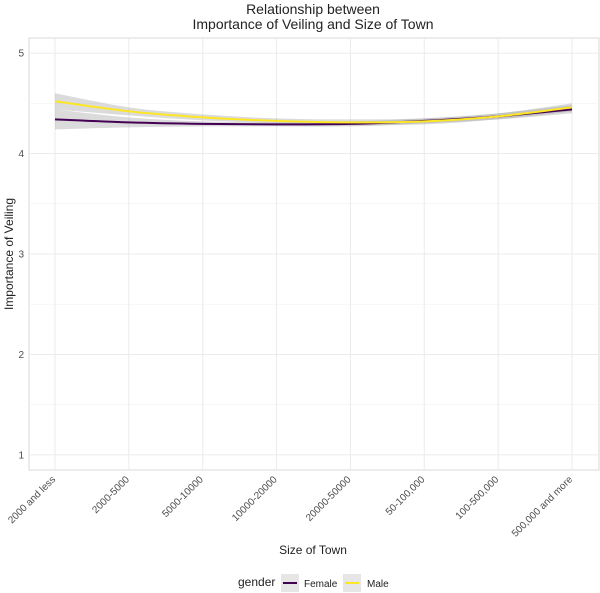  Describe the element at coordinates (21, 154) in the screenshot. I see `y-tick-label: 4` at that location.